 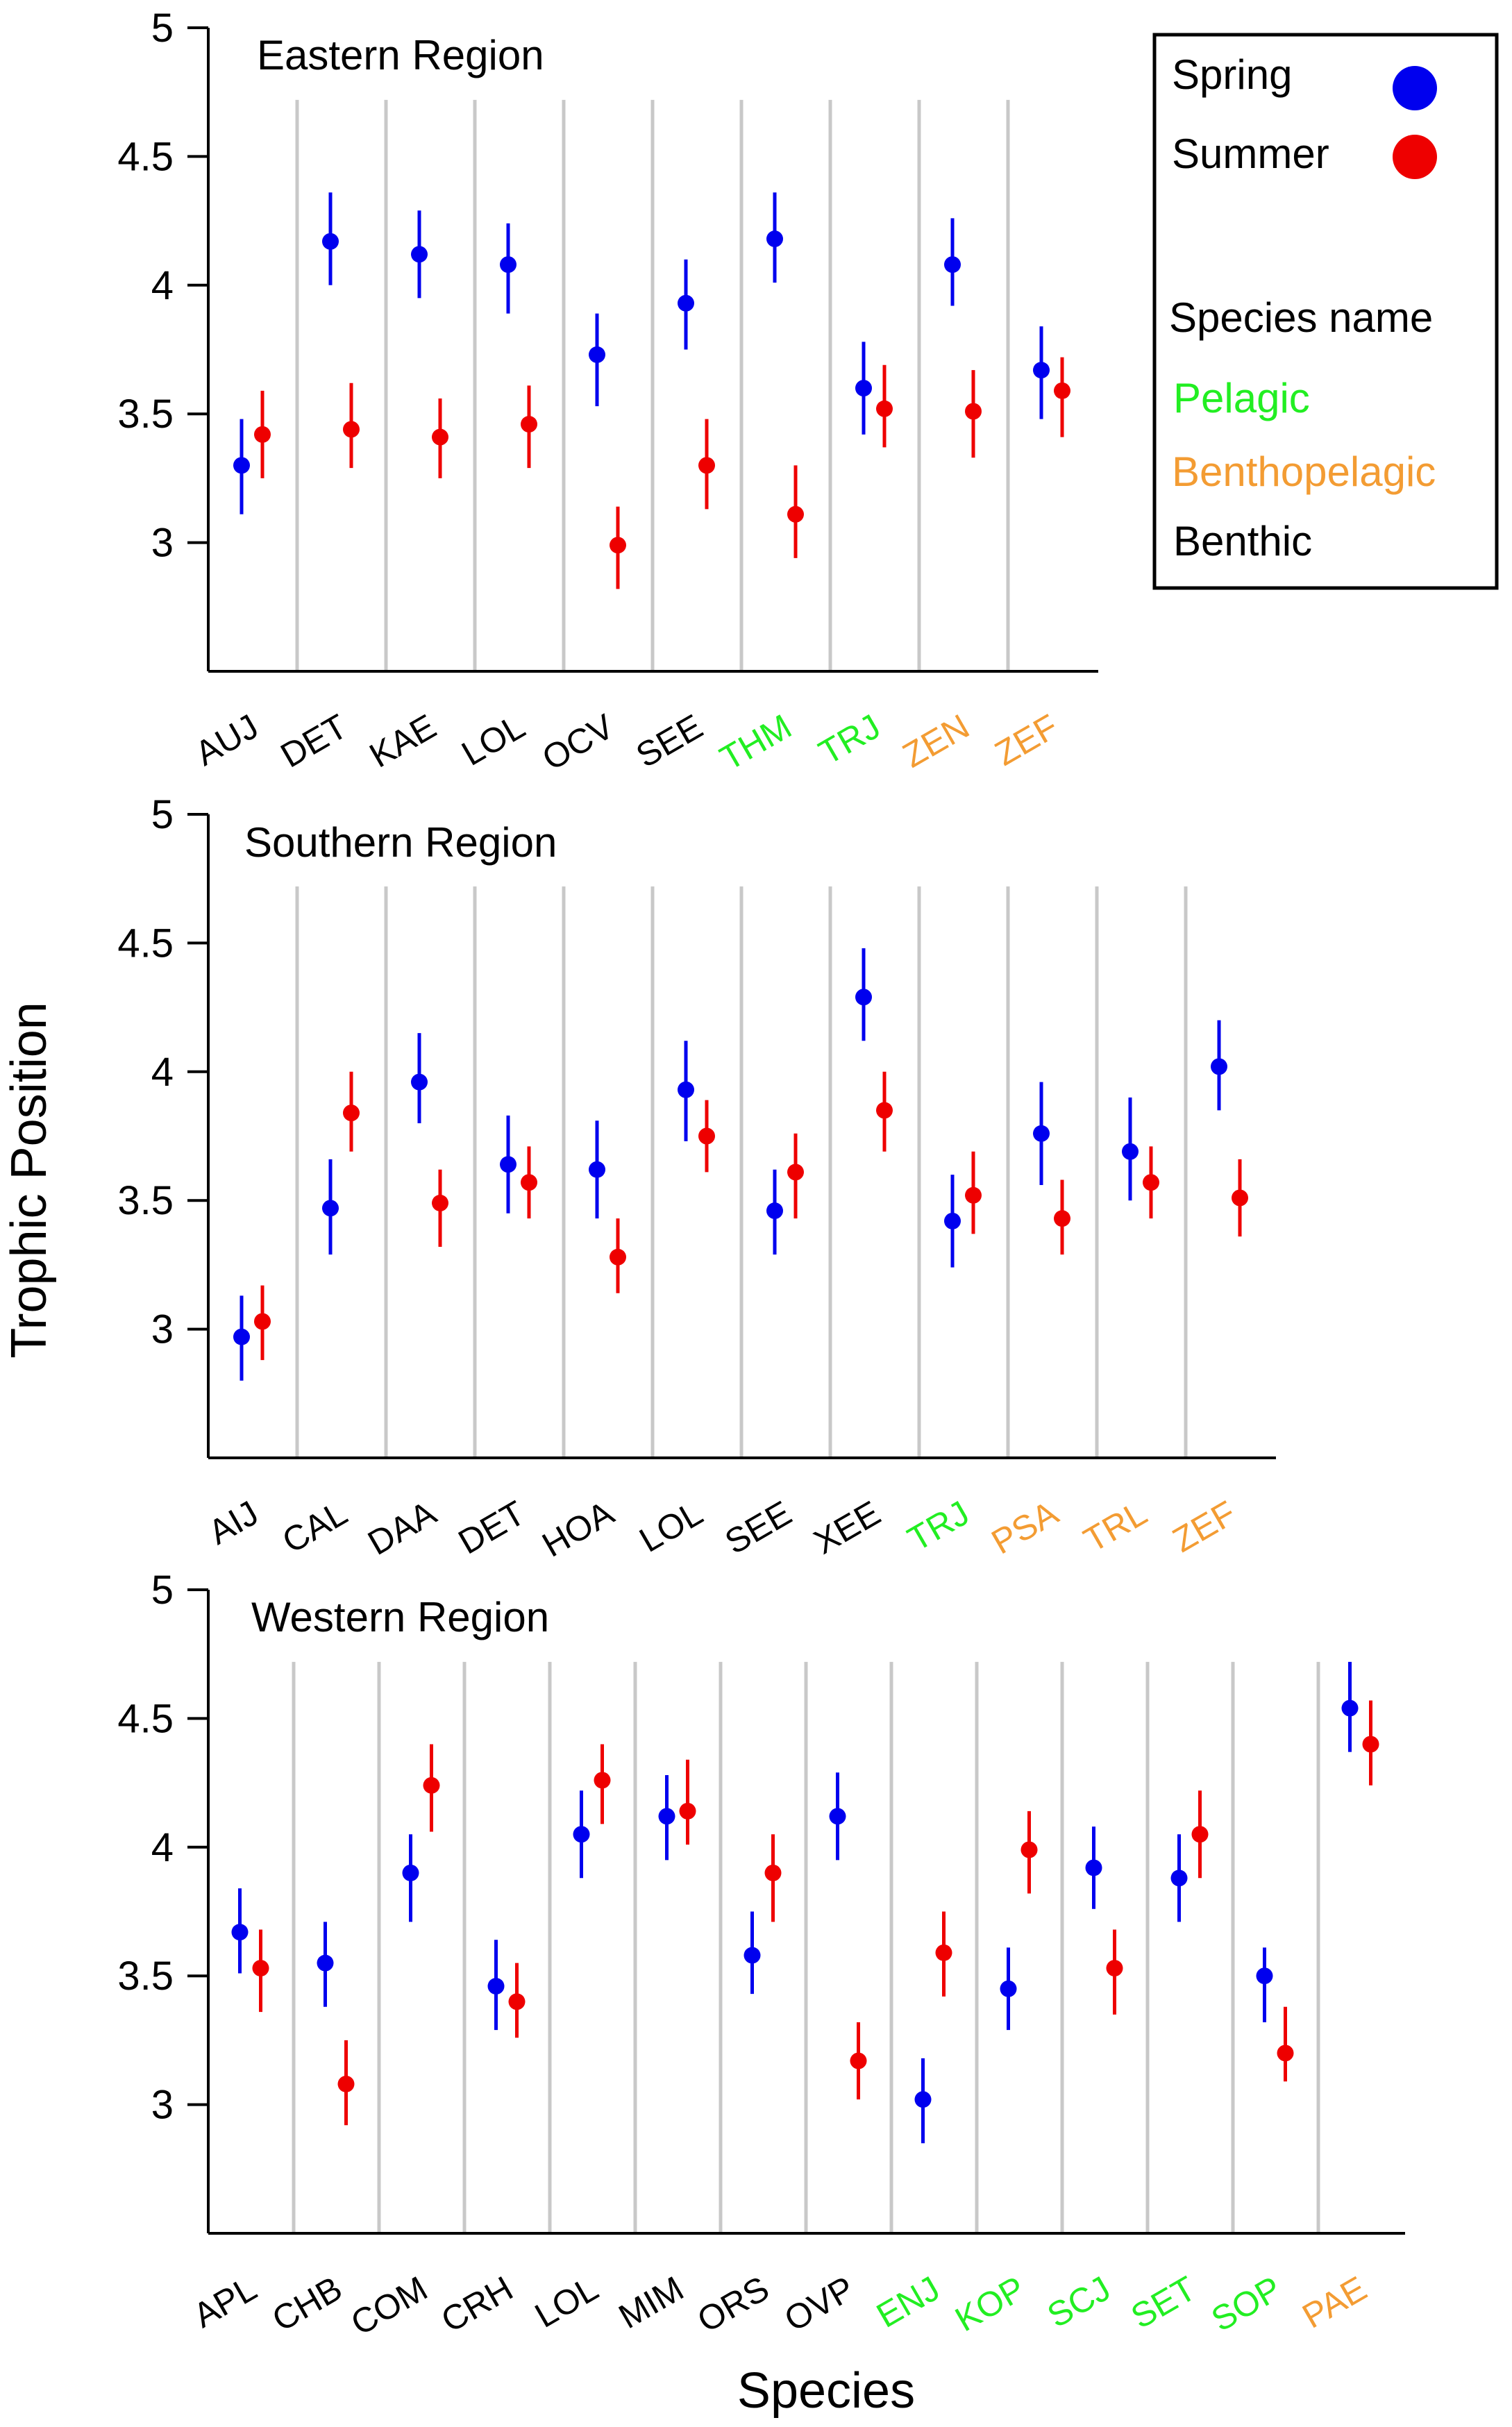 I want to click on legend-summer-label: Summer, so click(x=1250, y=154).